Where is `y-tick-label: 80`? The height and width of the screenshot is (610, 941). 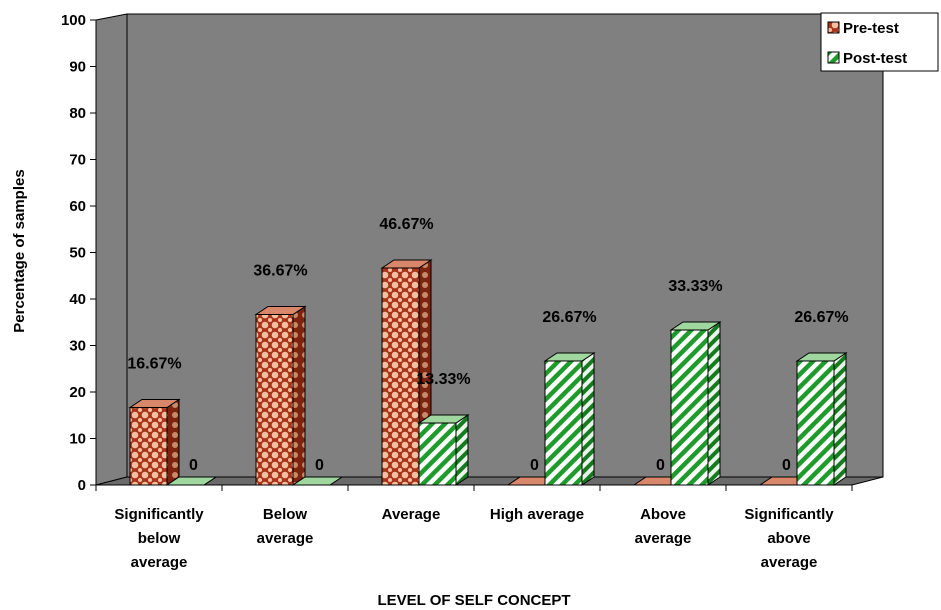
y-tick-label: 80 is located at coordinates (77, 113).